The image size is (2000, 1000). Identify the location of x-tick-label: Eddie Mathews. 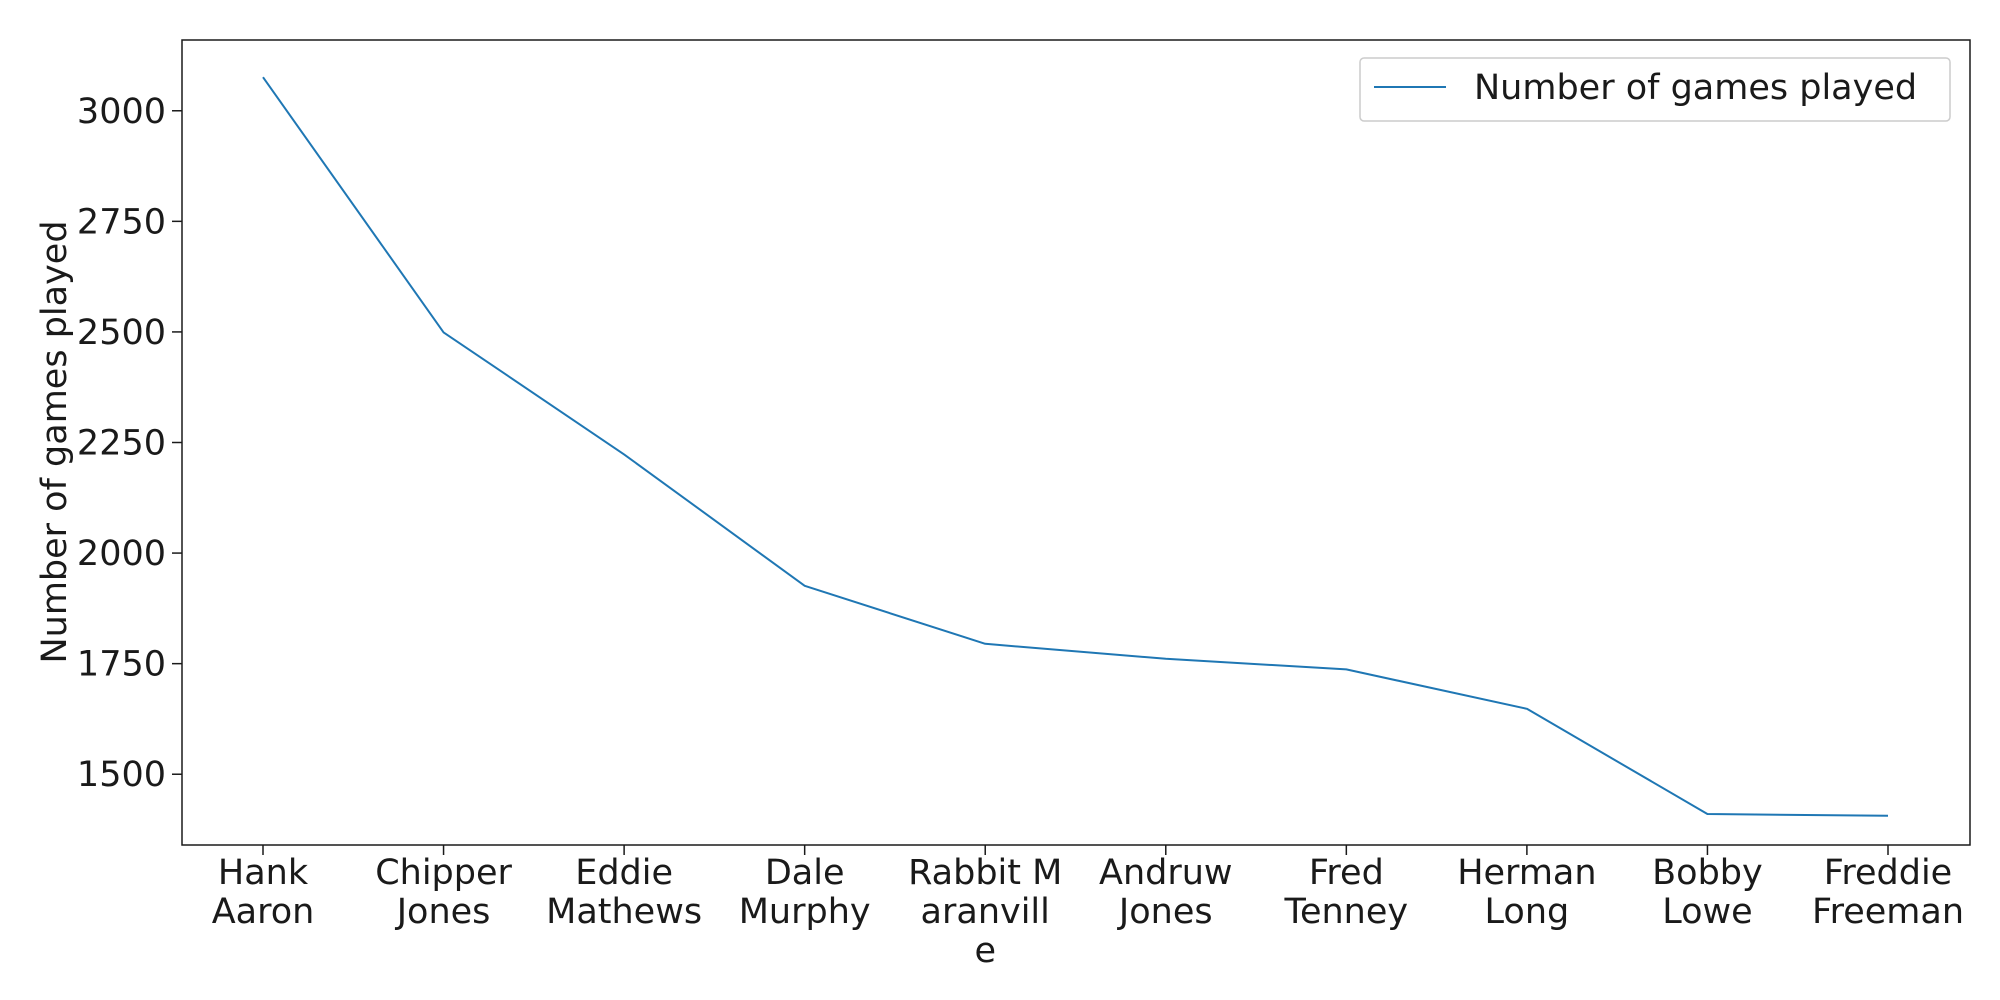
(624, 892).